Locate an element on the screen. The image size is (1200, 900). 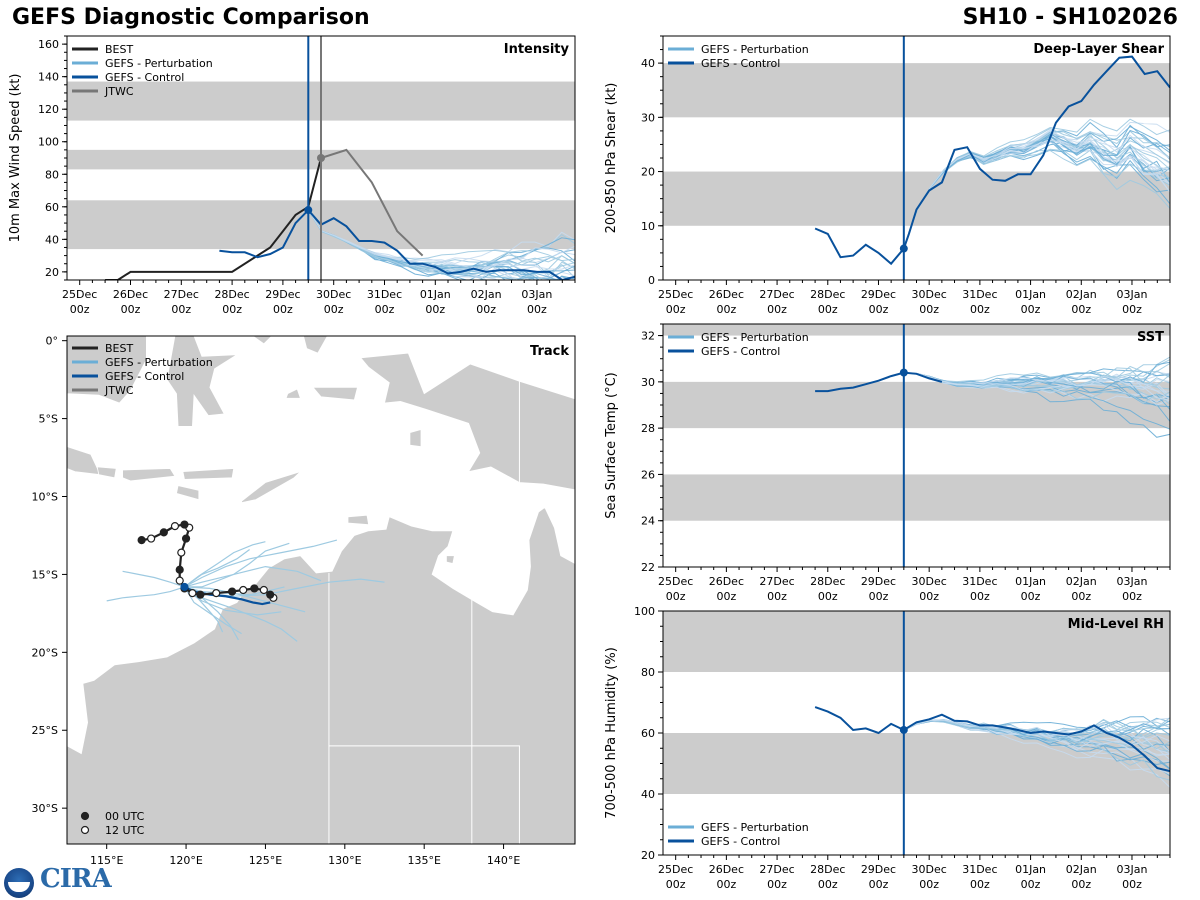
melville-landmass is located at coordinates (358, 520).